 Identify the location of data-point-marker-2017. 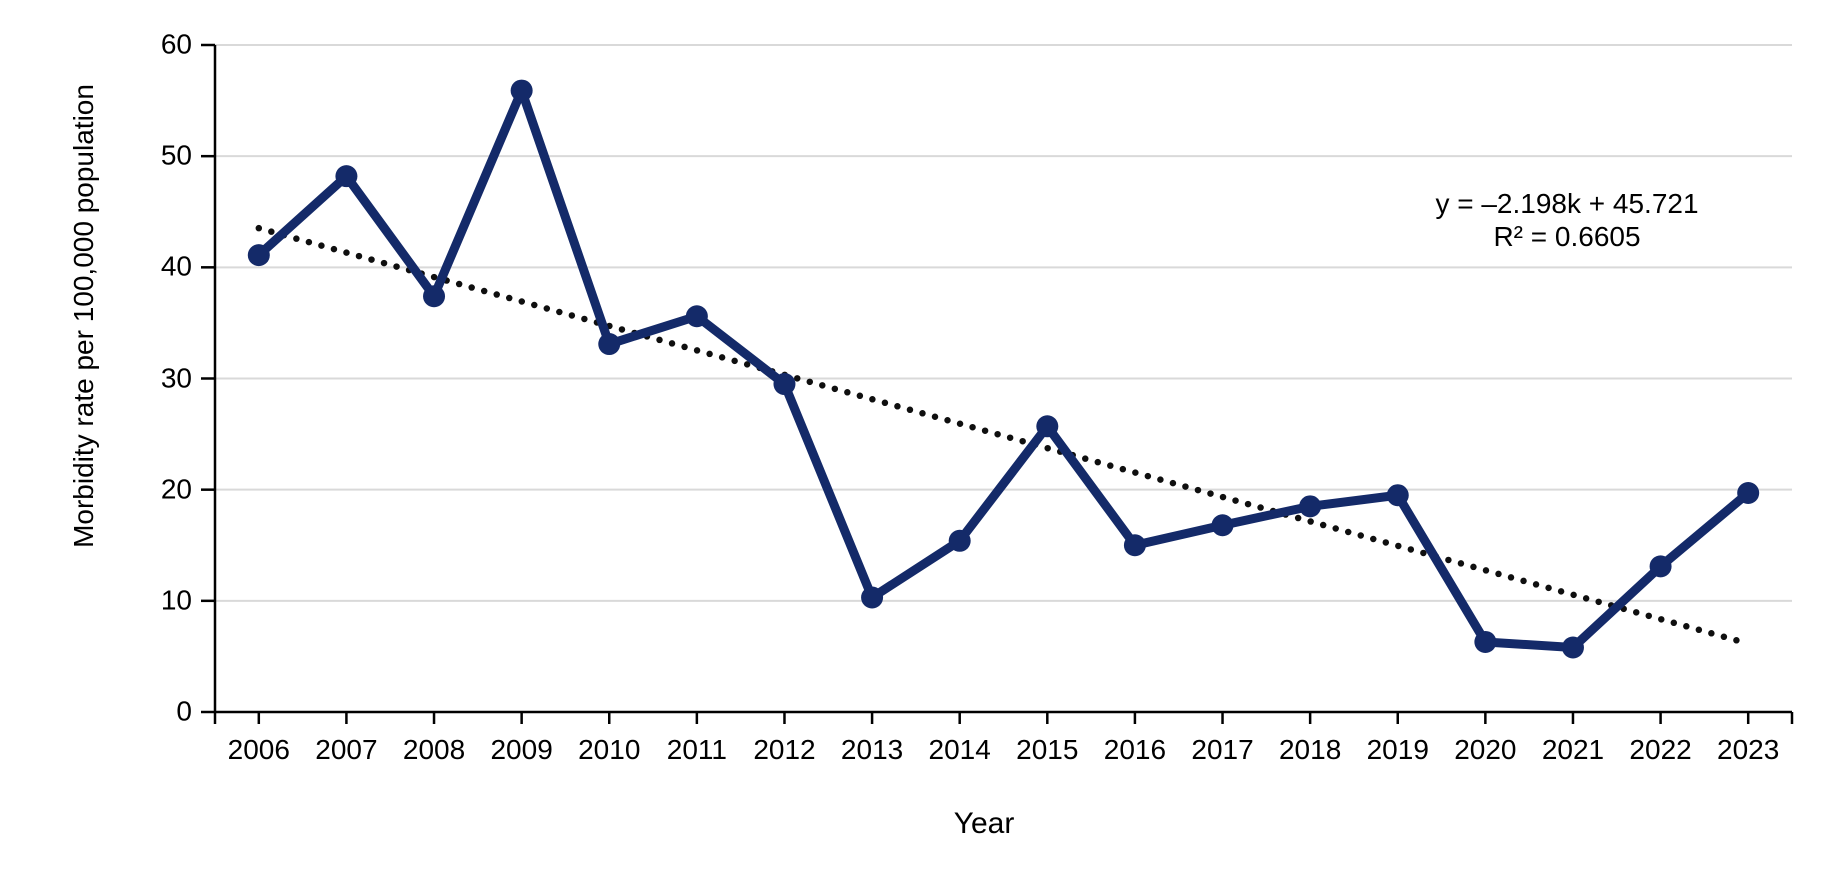
(1222, 525).